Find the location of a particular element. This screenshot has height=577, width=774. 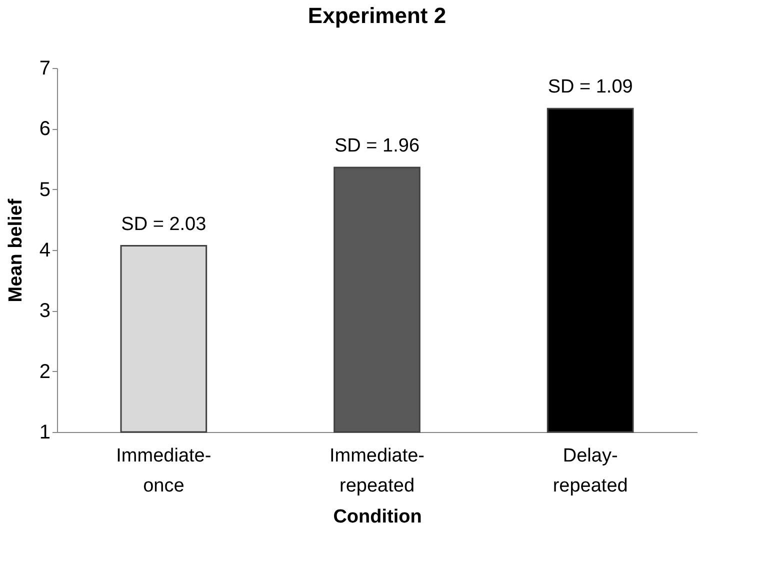

annotation: SD = 1.96 is located at coordinates (377, 145).